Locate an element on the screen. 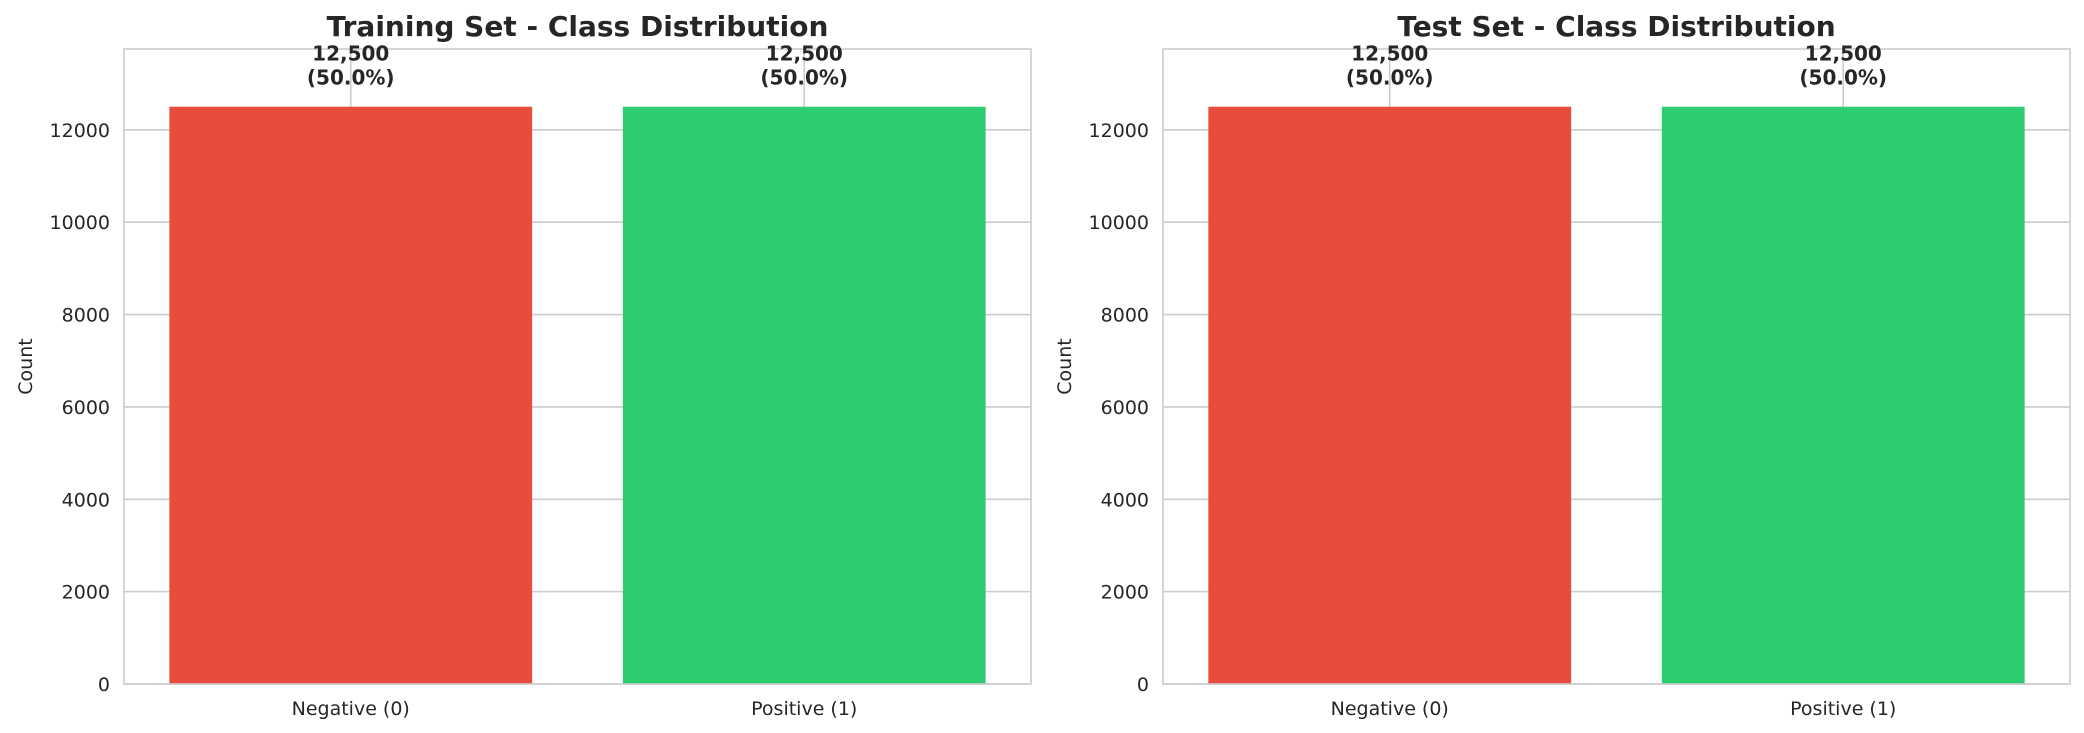 The height and width of the screenshot is (733, 2084). chart-title-test: Test Set - Class Distribution is located at coordinates (1616, 26).